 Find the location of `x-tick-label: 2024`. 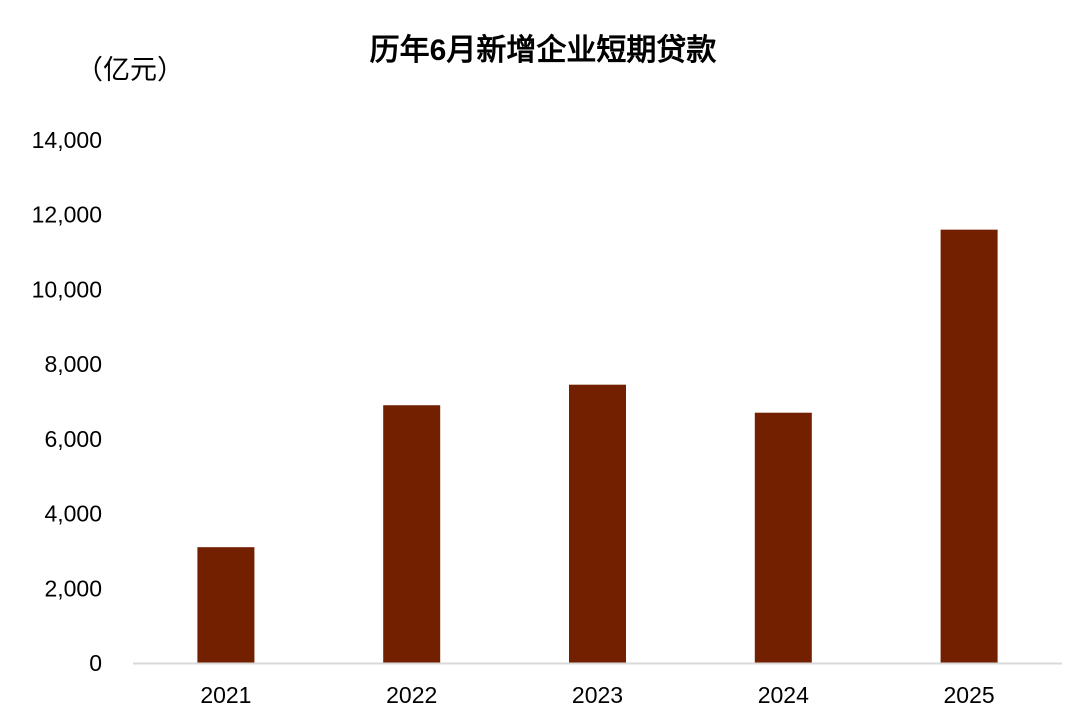

x-tick-label: 2024 is located at coordinates (783, 695).